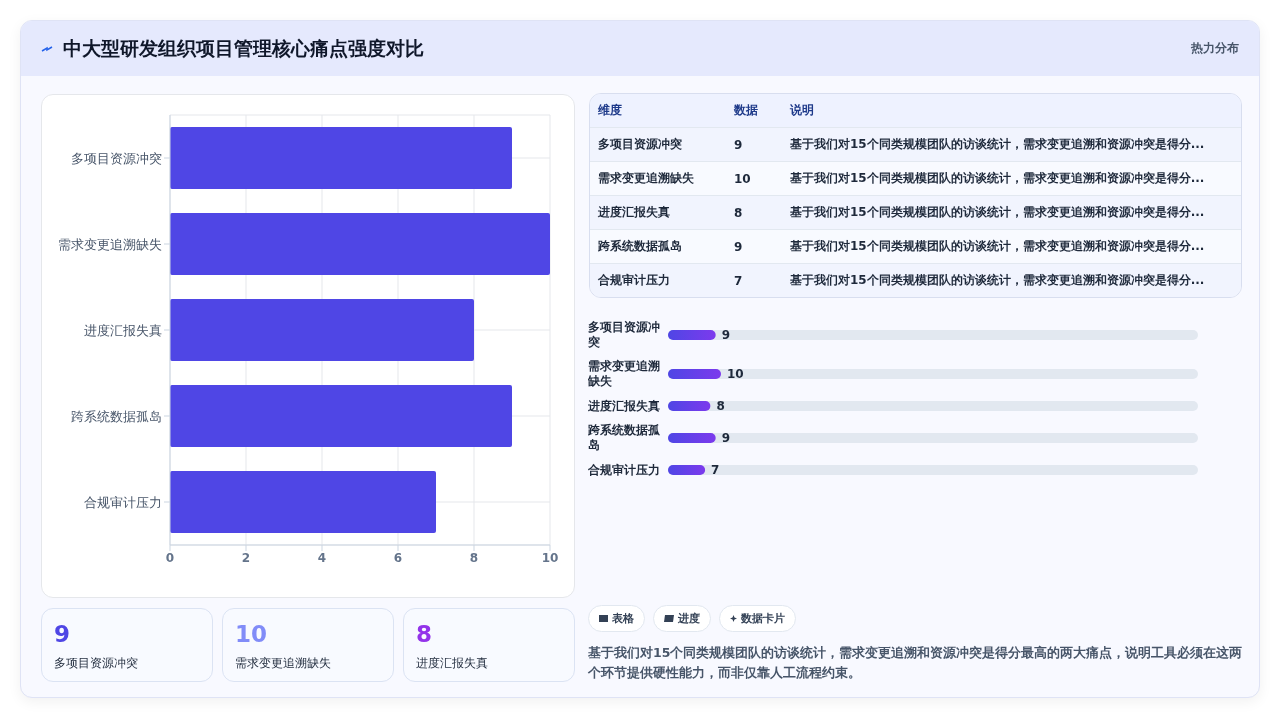 This screenshot has height=721, width=1280. Describe the element at coordinates (398, 557) in the screenshot. I see `x-tick-label: 6` at that location.